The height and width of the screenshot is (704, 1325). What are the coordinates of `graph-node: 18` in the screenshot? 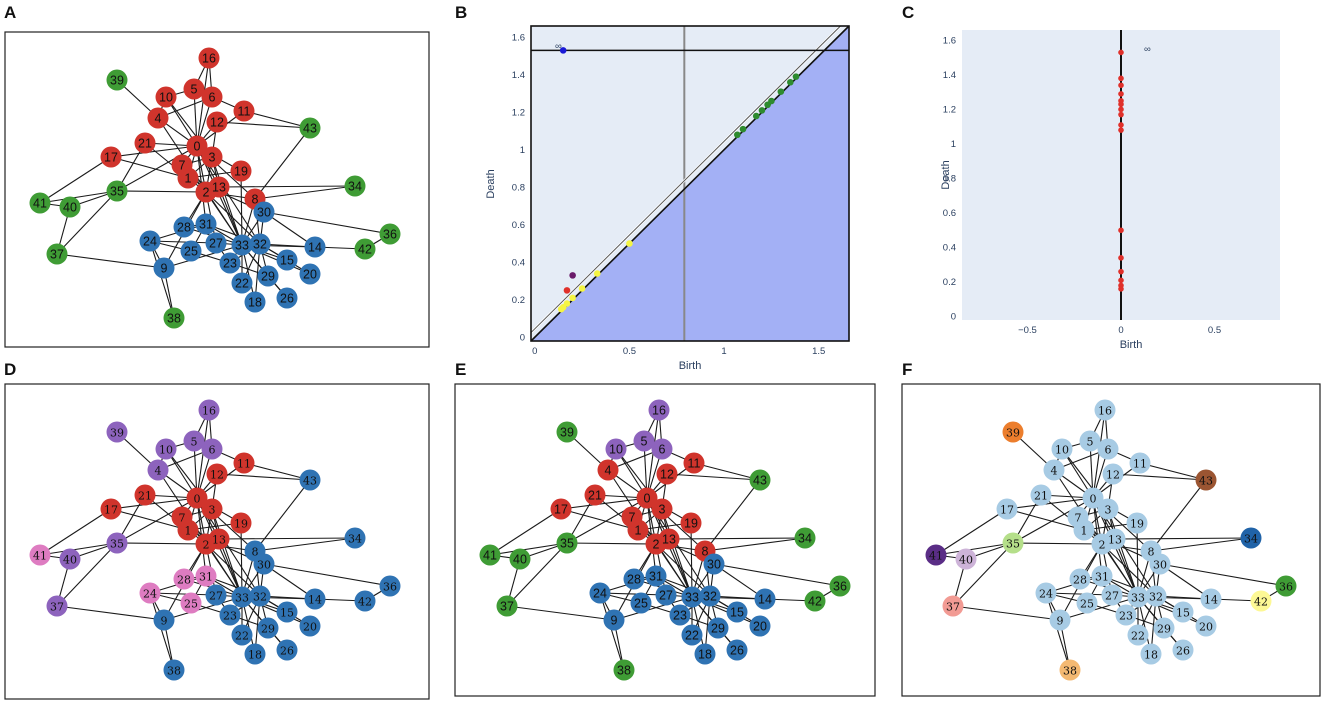 It's located at (1151, 654).